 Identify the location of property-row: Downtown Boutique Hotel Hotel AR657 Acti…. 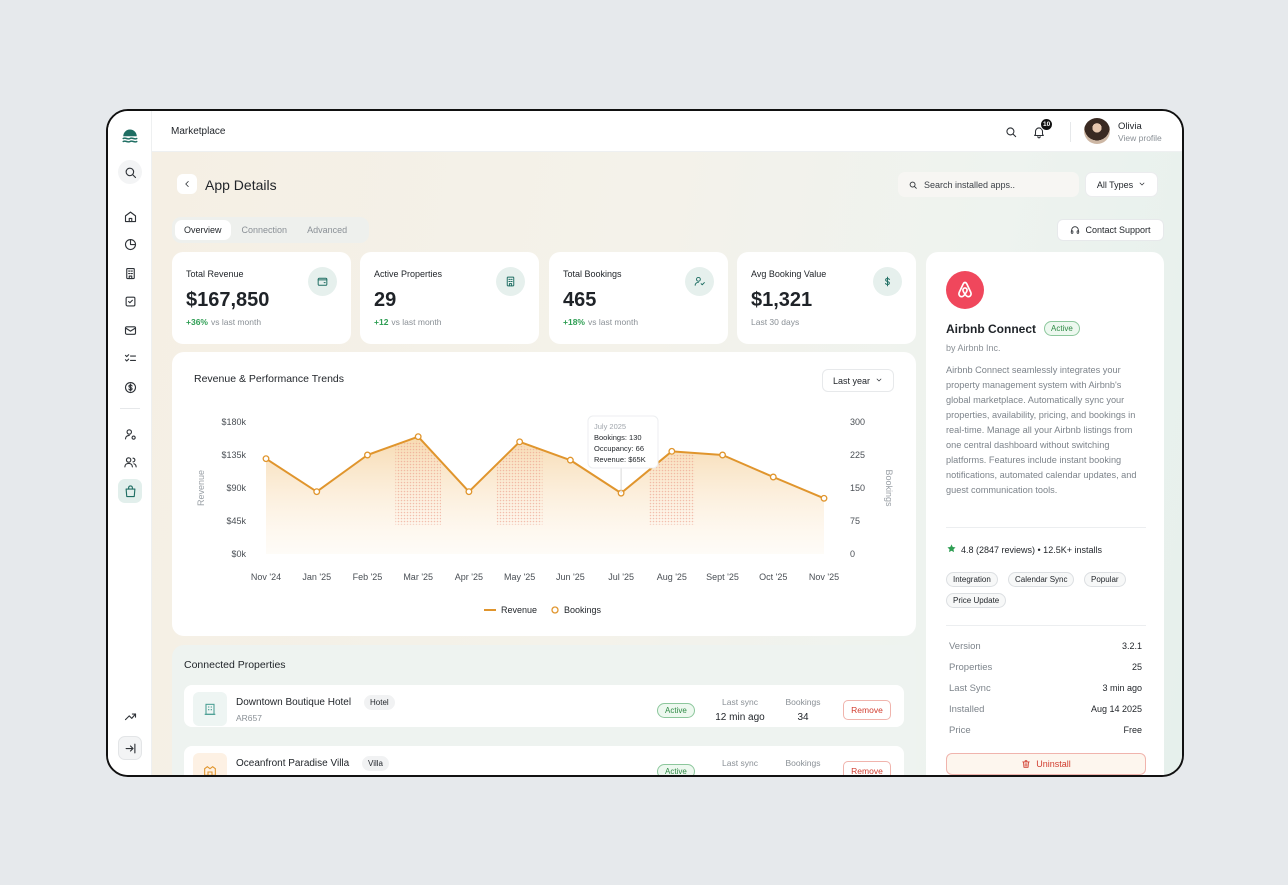
(544, 706).